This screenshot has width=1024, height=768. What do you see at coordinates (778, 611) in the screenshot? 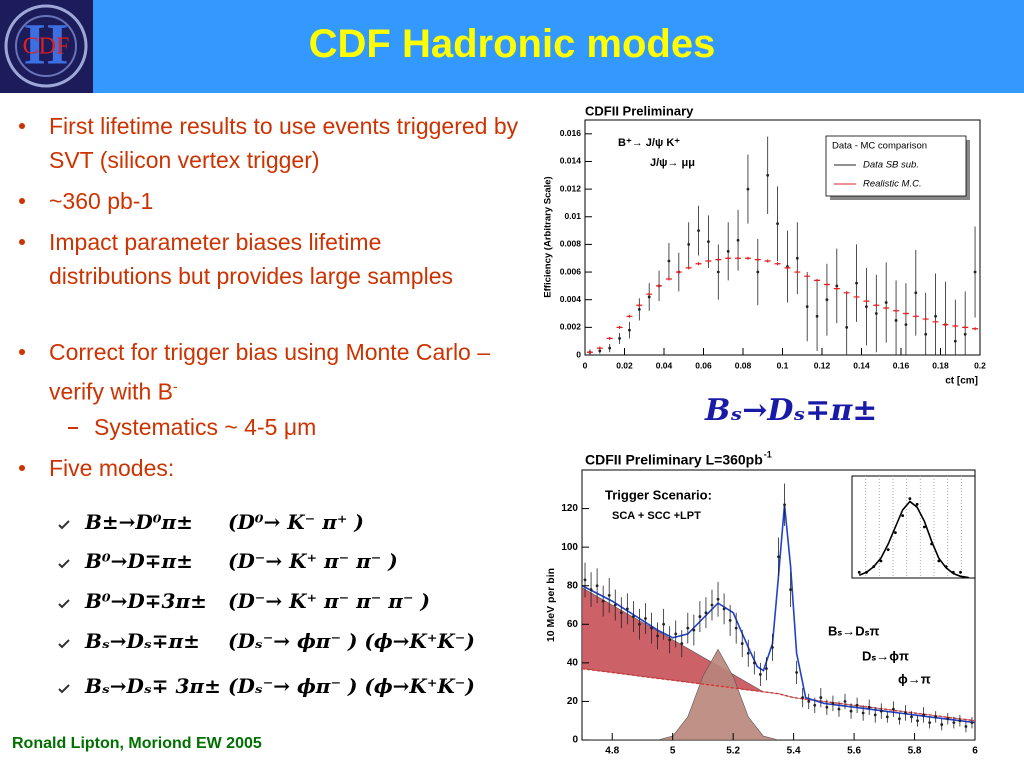
I see `plot-area` at bounding box center [778, 611].